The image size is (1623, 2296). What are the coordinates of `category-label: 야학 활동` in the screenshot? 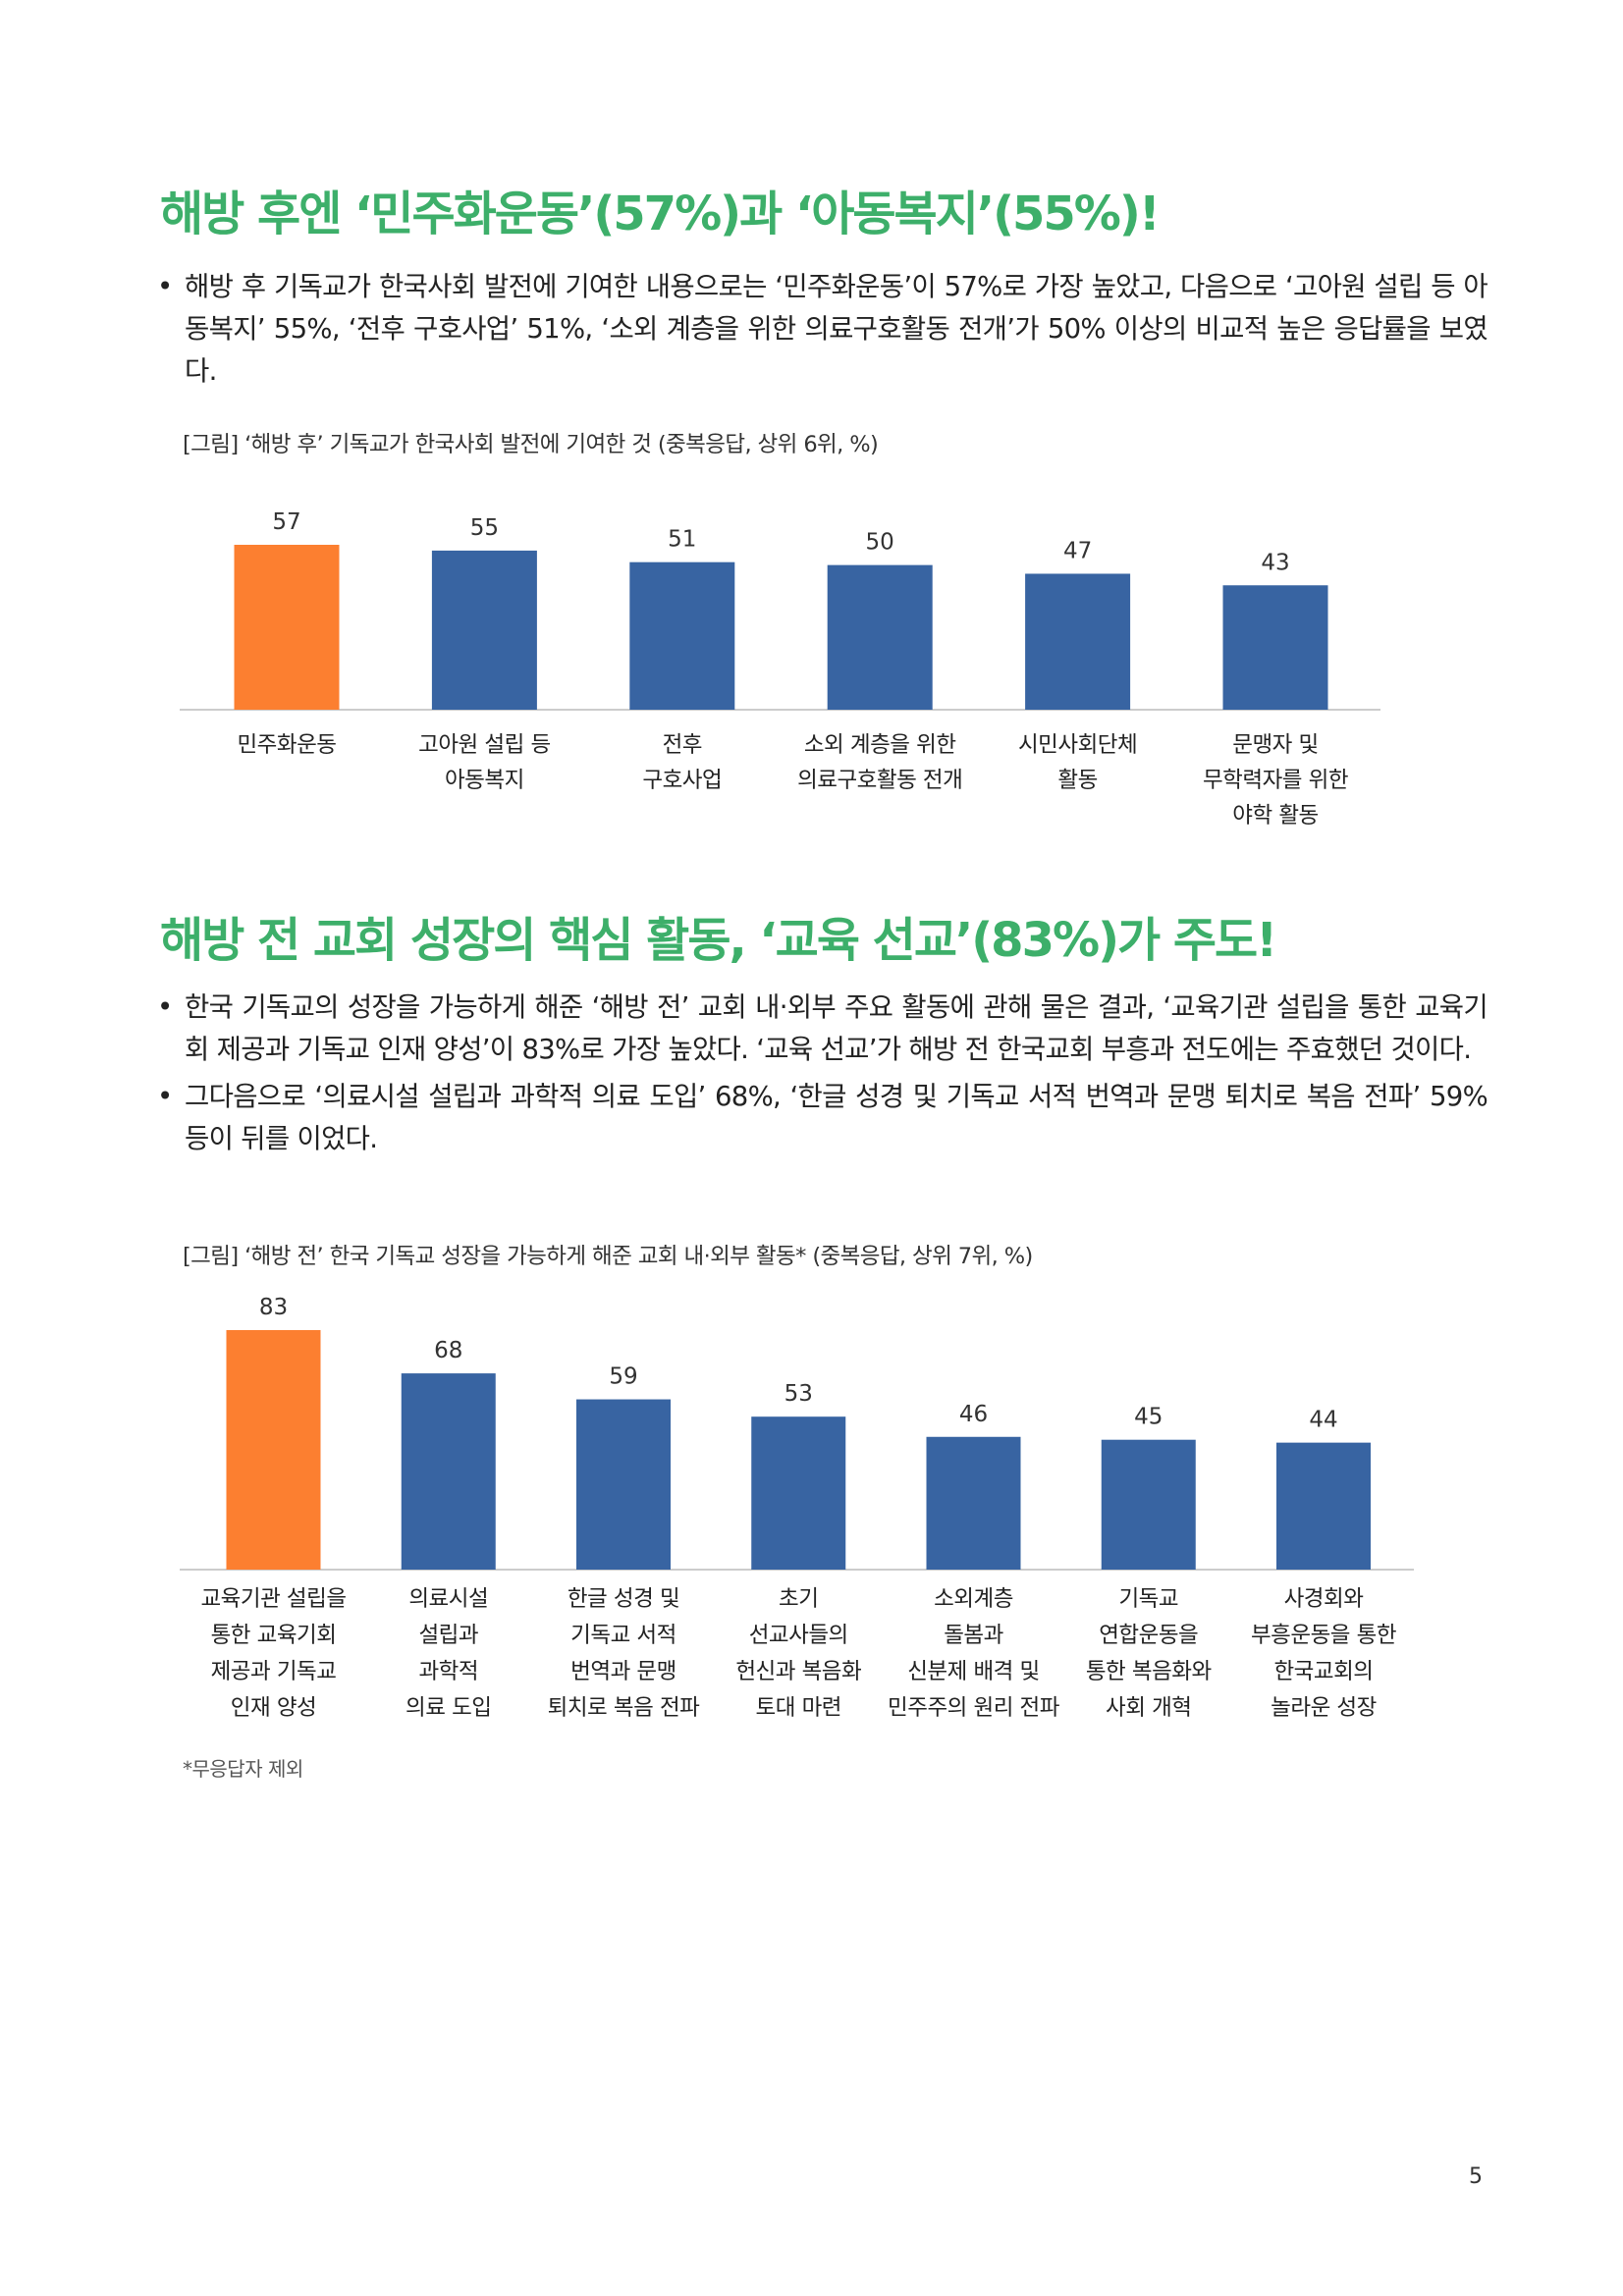 It's located at (1275, 815).